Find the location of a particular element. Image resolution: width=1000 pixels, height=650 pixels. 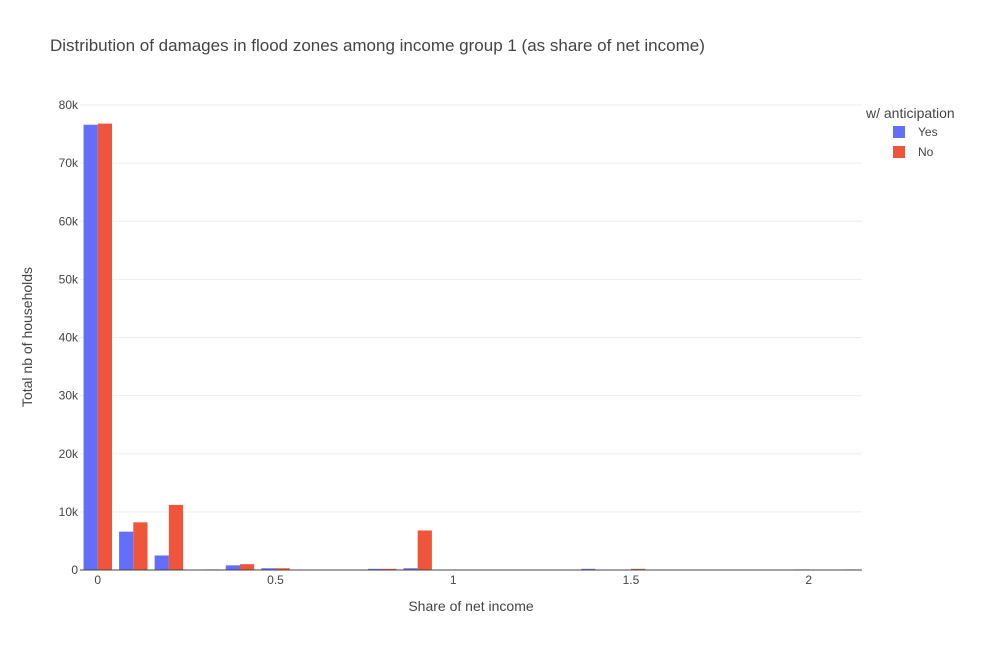

y-tick-label: 50k is located at coordinates (69, 279).